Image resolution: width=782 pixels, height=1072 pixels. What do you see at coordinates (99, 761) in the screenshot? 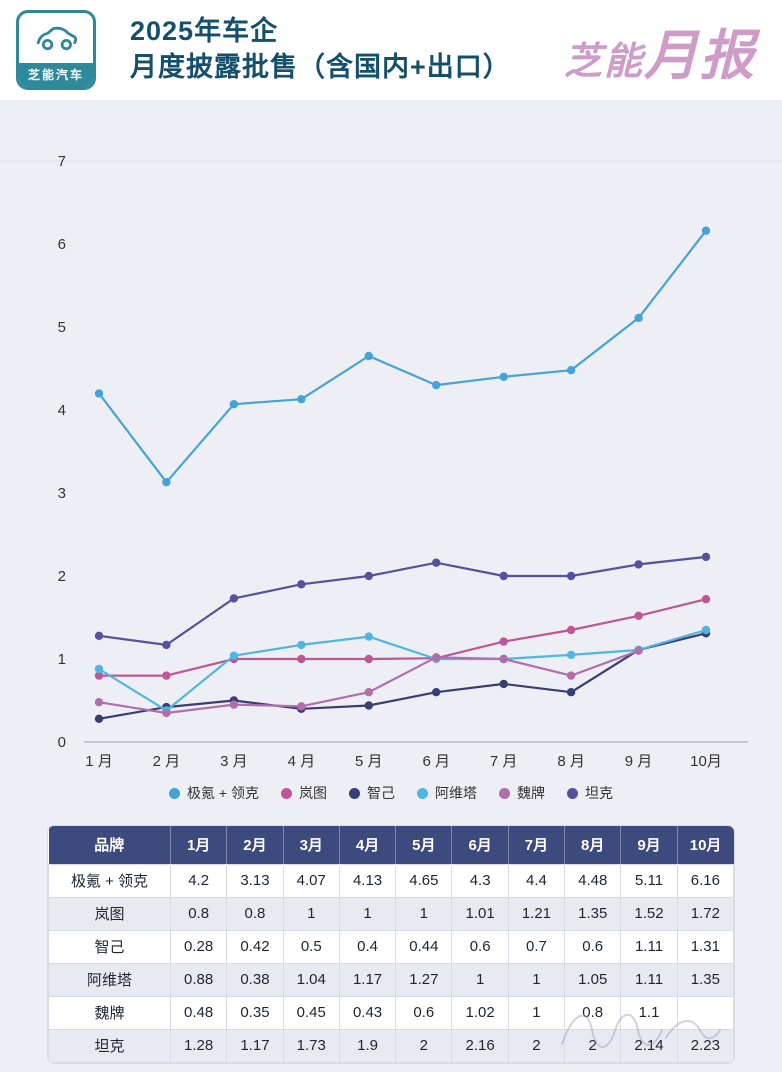
I see `x-tick-label: 1 月` at bounding box center [99, 761].